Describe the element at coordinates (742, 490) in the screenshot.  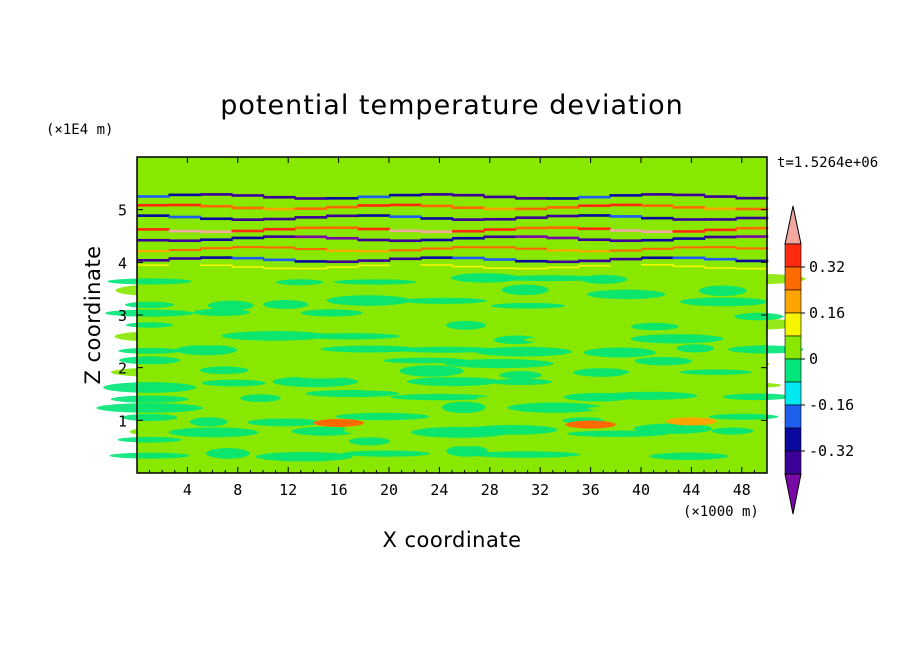
I see `x-tick-label: 48` at that location.